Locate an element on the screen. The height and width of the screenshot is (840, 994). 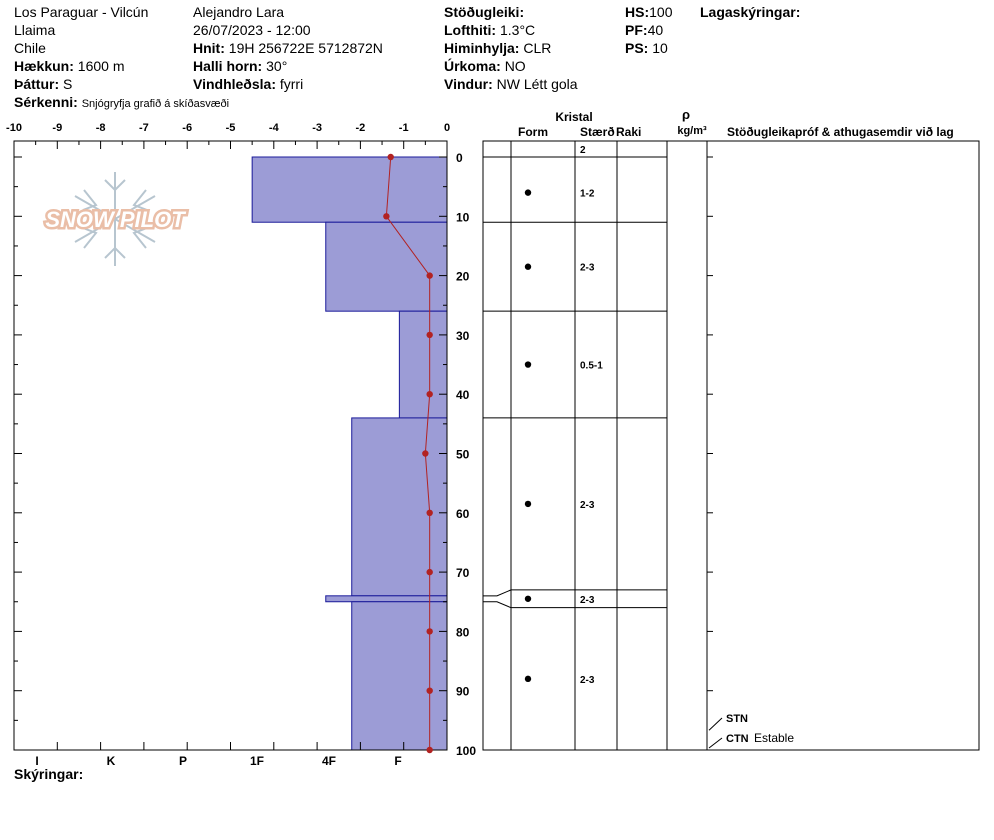
wind-value: NW Létt gola is located at coordinates (537, 84).